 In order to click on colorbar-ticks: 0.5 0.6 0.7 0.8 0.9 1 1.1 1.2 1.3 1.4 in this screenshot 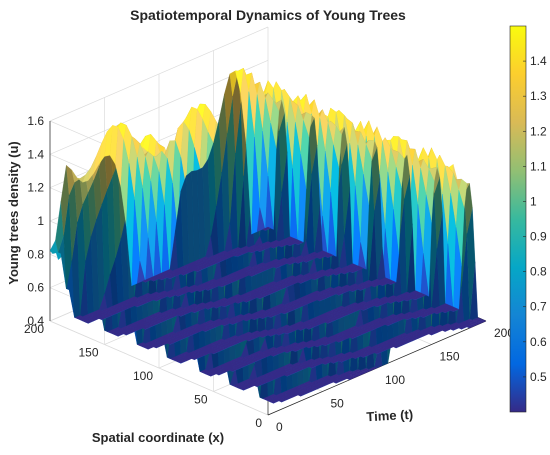, I will do `click(535, 219)`.